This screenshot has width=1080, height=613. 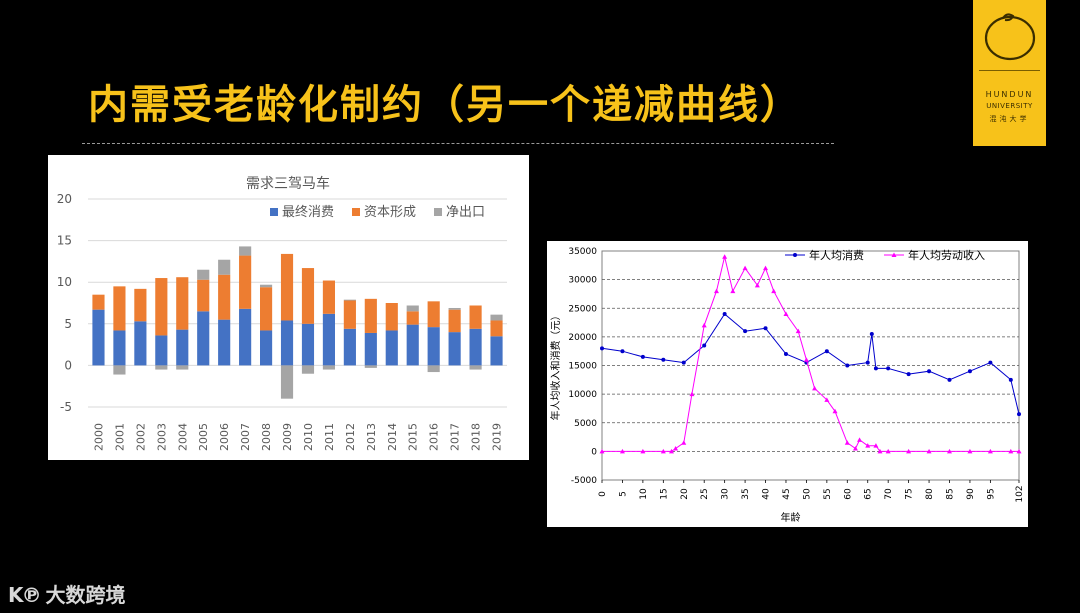 What do you see at coordinates (392, 437) in the screenshot?
I see `bar-x-tick-label: 2014` at bounding box center [392, 437].